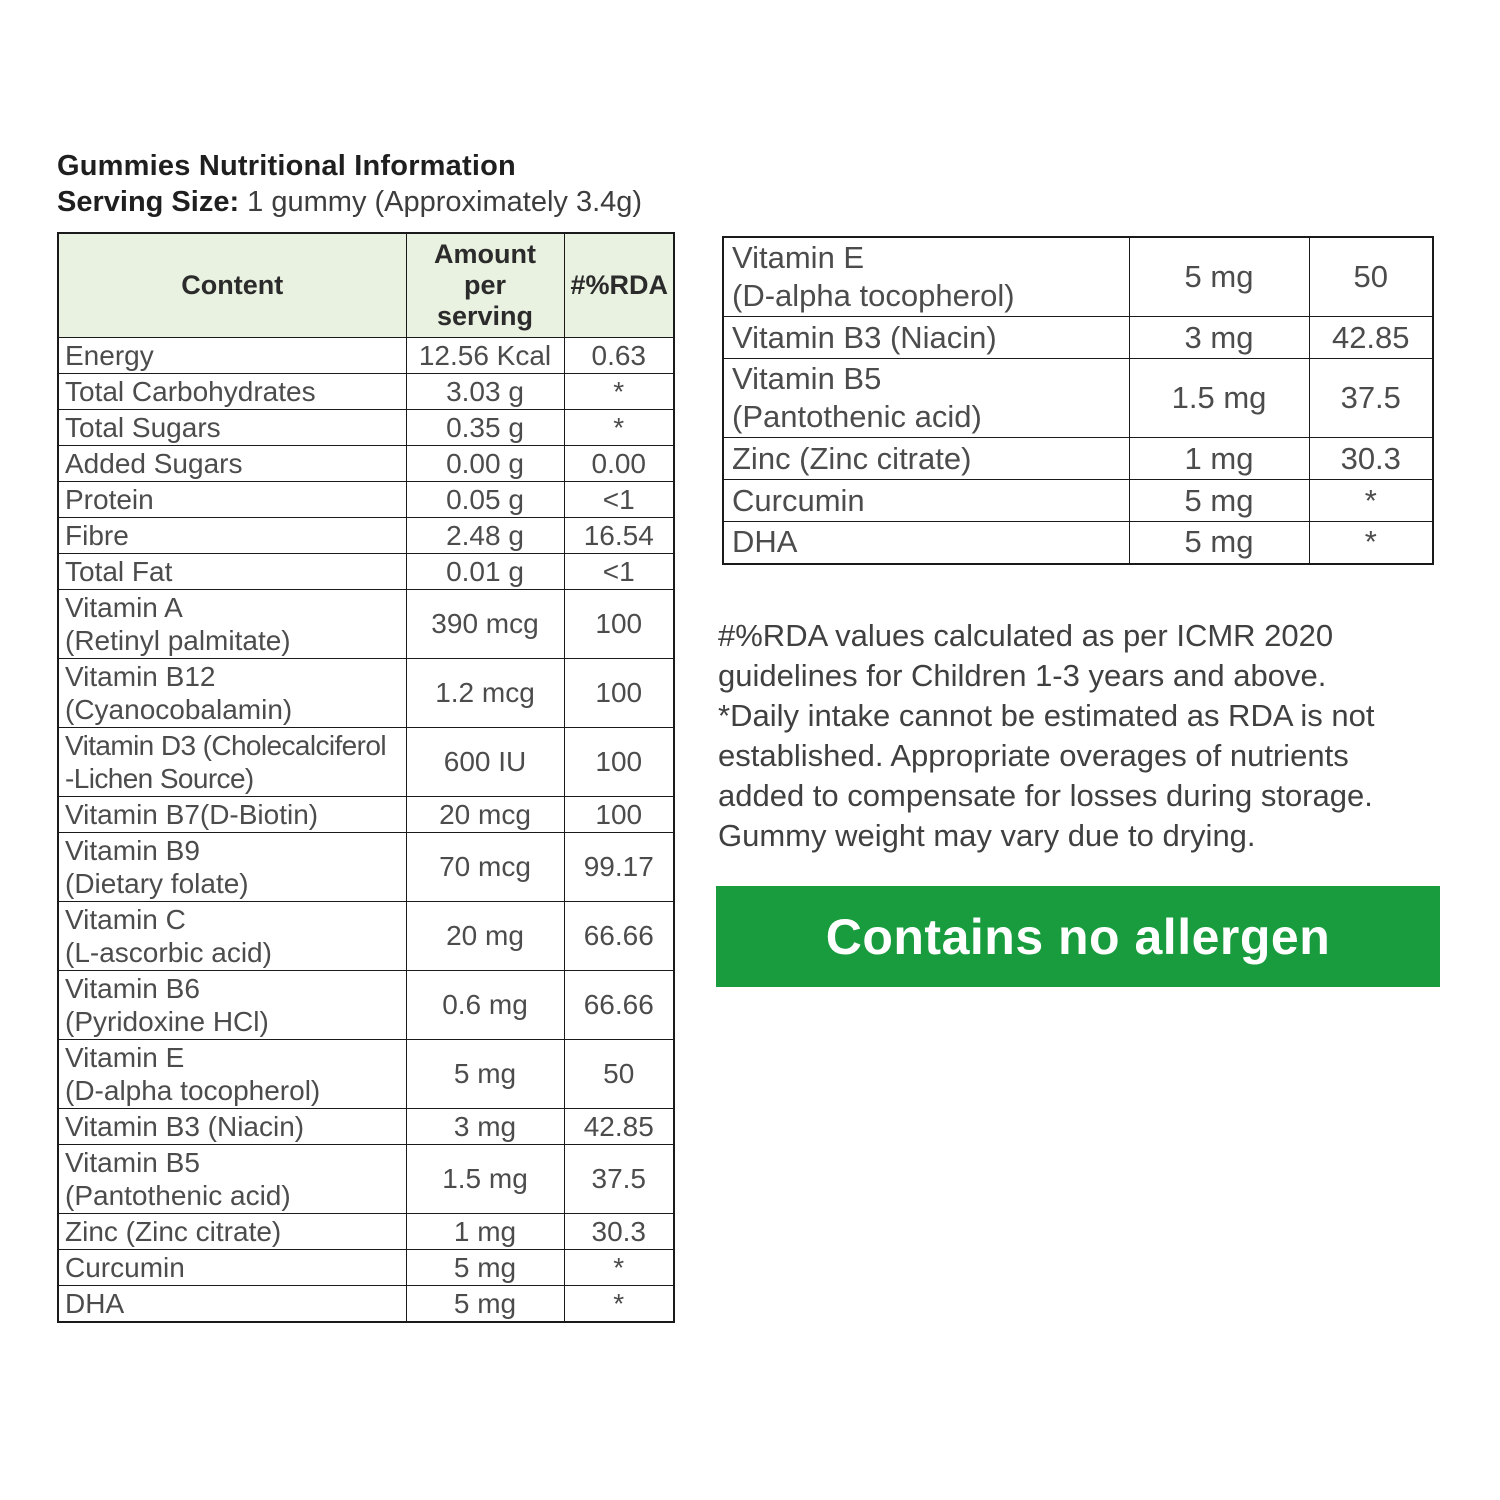 This screenshot has width=1500, height=1500. I want to click on table-row: Vitamin A (Retinyl palmitate) 390 mcg 100, so click(366, 623).